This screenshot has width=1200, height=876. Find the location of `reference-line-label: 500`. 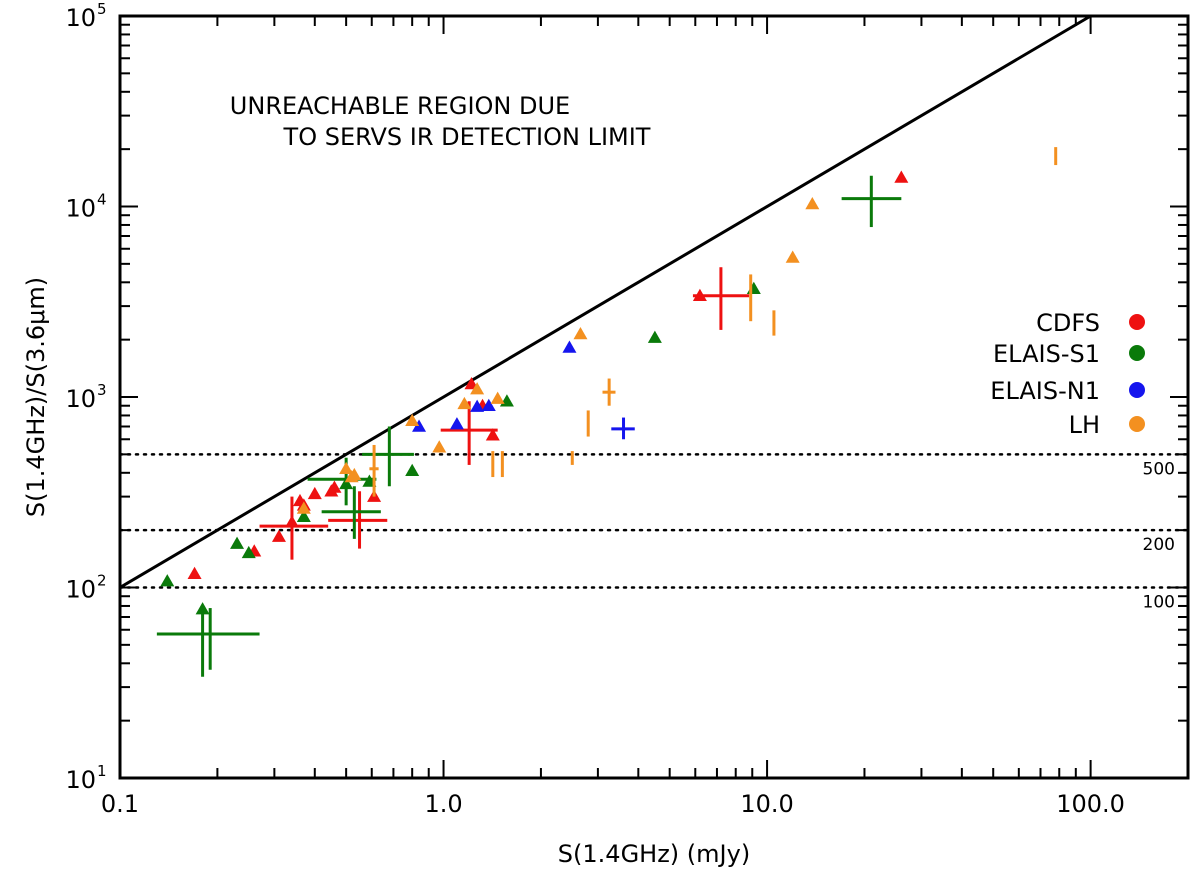

reference-line-label: 500 is located at coordinates (1159, 469).